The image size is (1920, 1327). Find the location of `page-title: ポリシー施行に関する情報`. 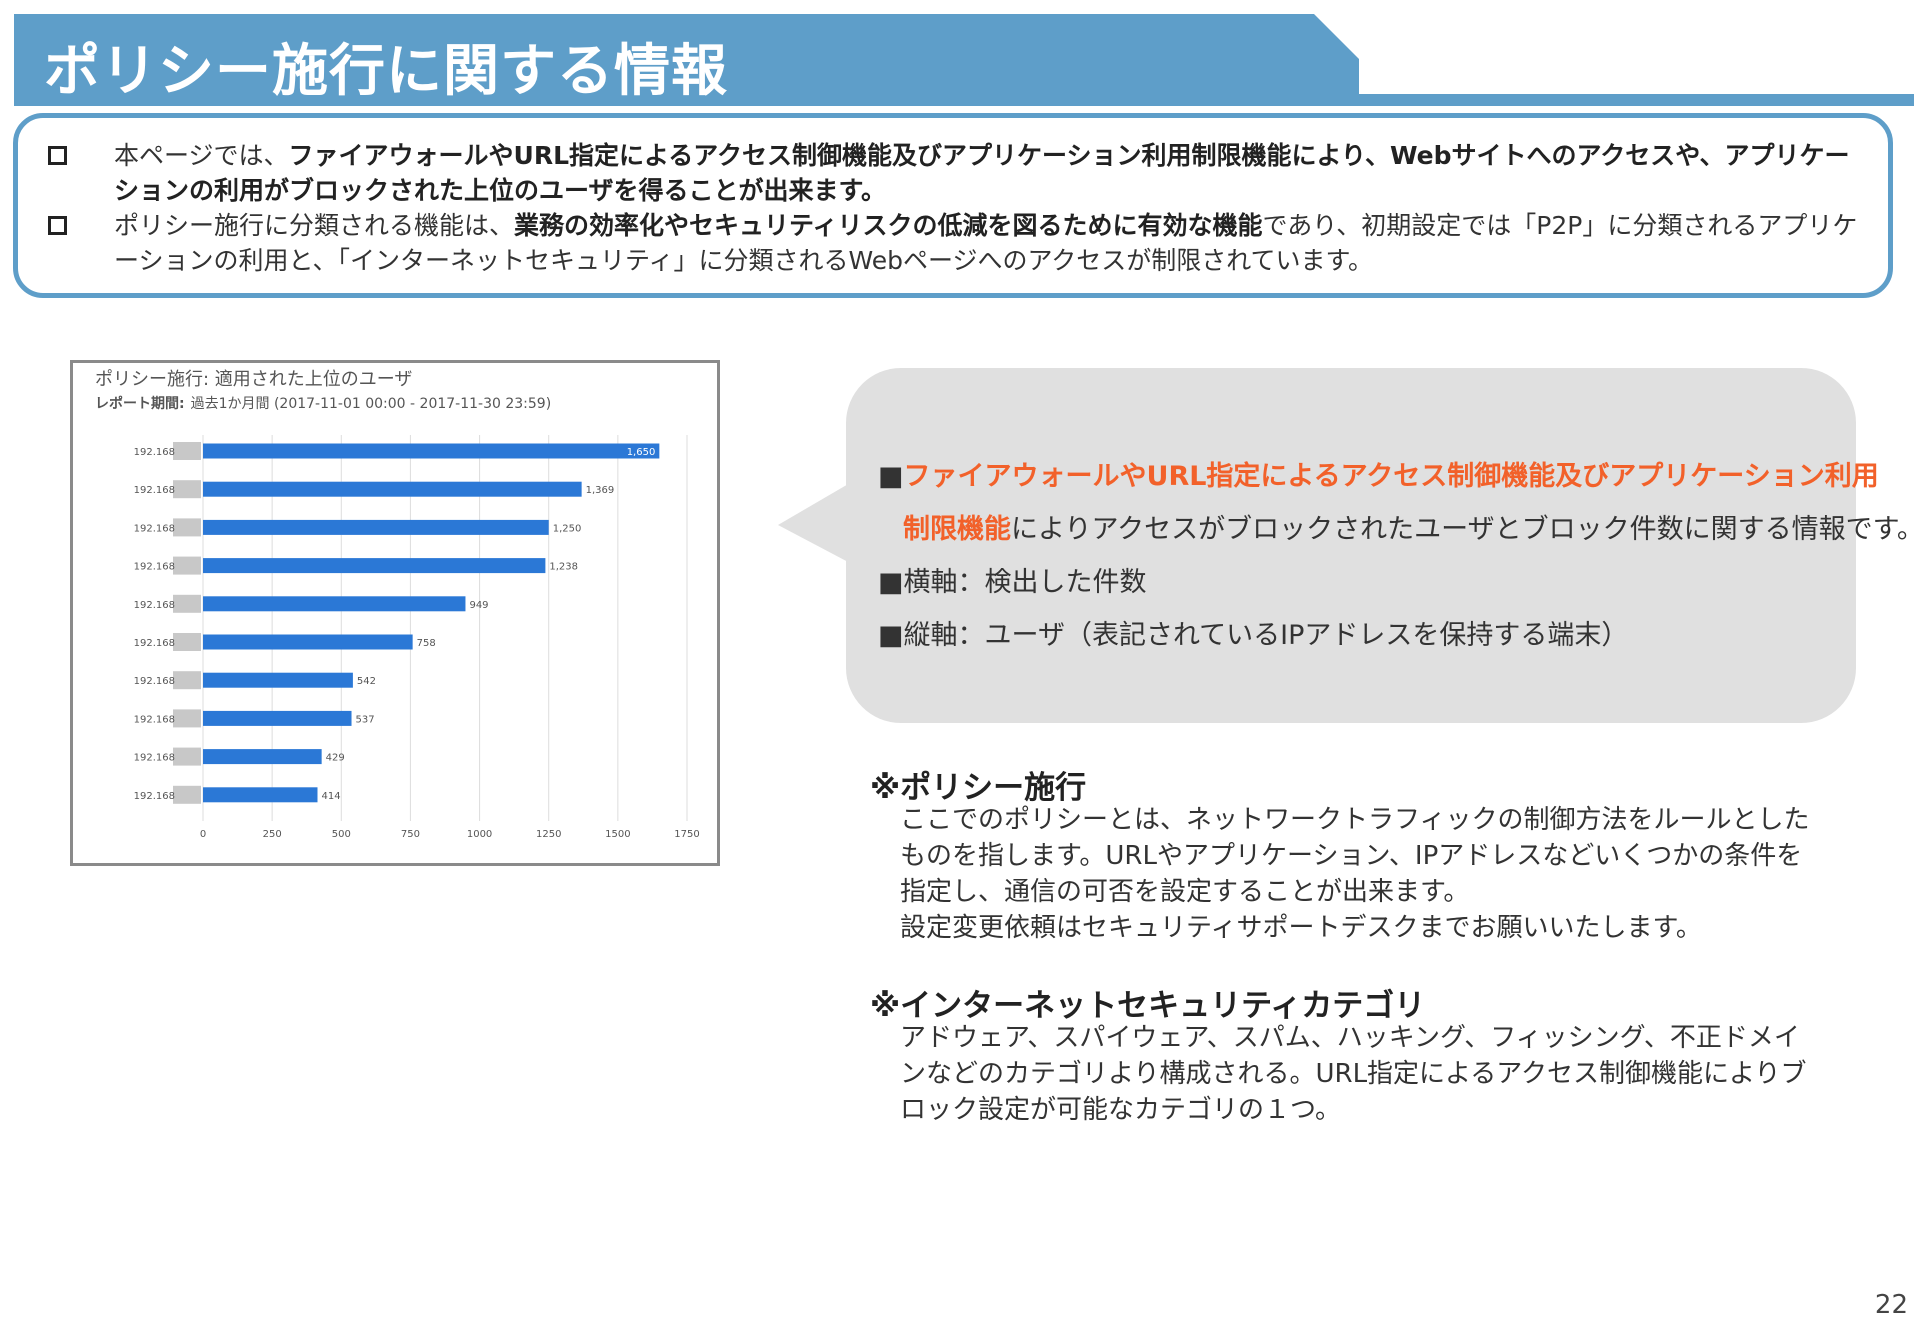

page-title: ポリシー施行に関する情報 is located at coordinates (386, 71).